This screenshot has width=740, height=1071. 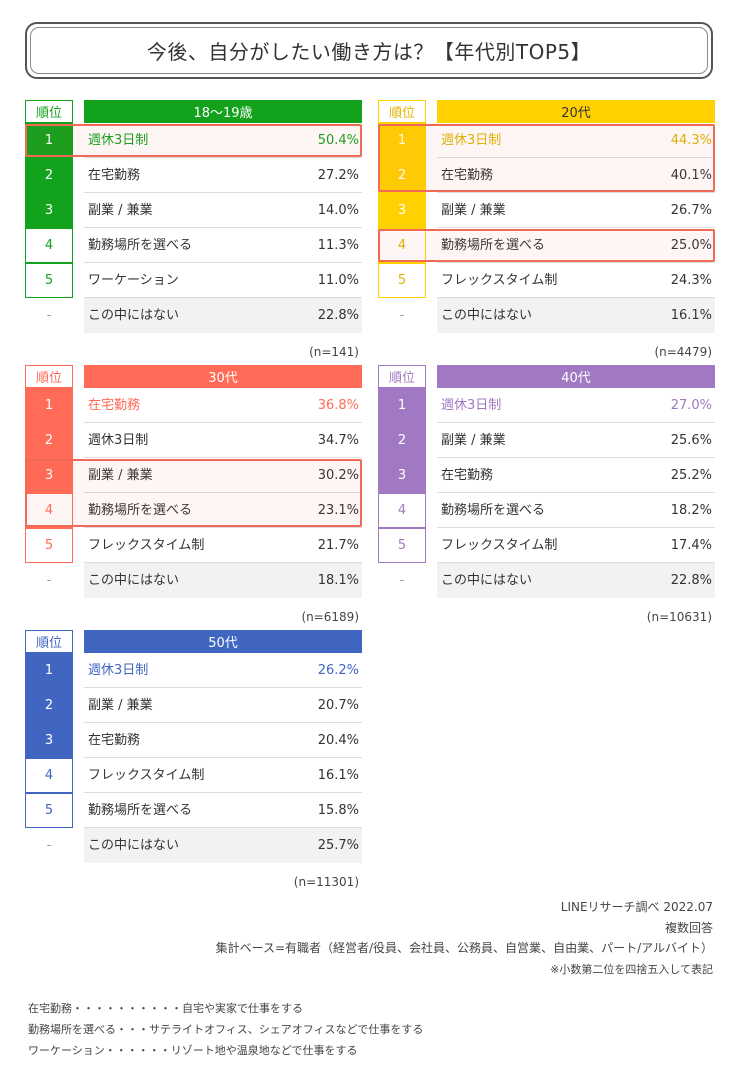 What do you see at coordinates (546, 315) in the screenshot?
I see `table-row: - この中にはない 16.1%` at bounding box center [546, 315].